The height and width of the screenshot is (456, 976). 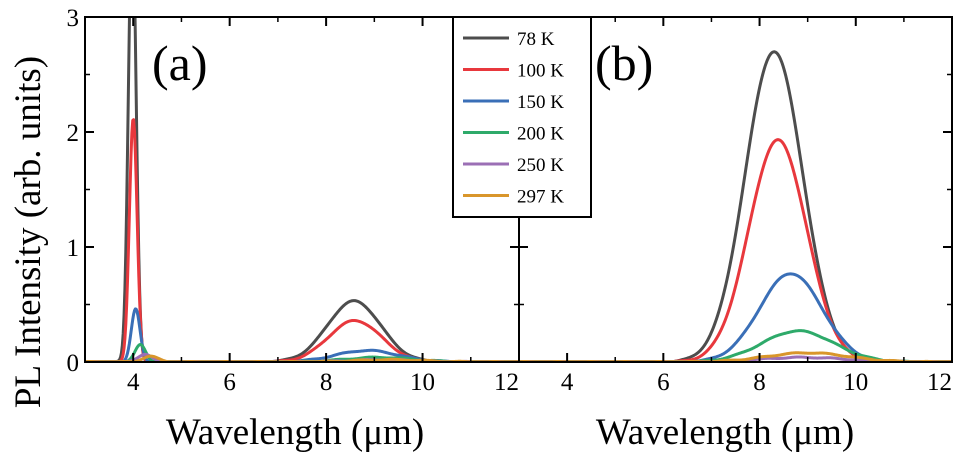 I want to click on legend-label-250k: 250 K, so click(x=540, y=165).